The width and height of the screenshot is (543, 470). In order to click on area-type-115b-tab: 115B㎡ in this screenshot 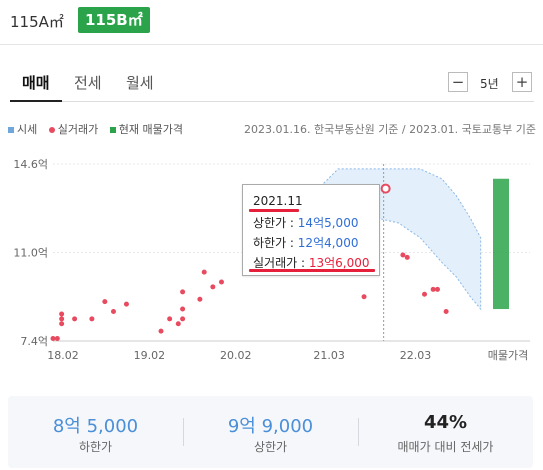, I will do `click(114, 20)`.